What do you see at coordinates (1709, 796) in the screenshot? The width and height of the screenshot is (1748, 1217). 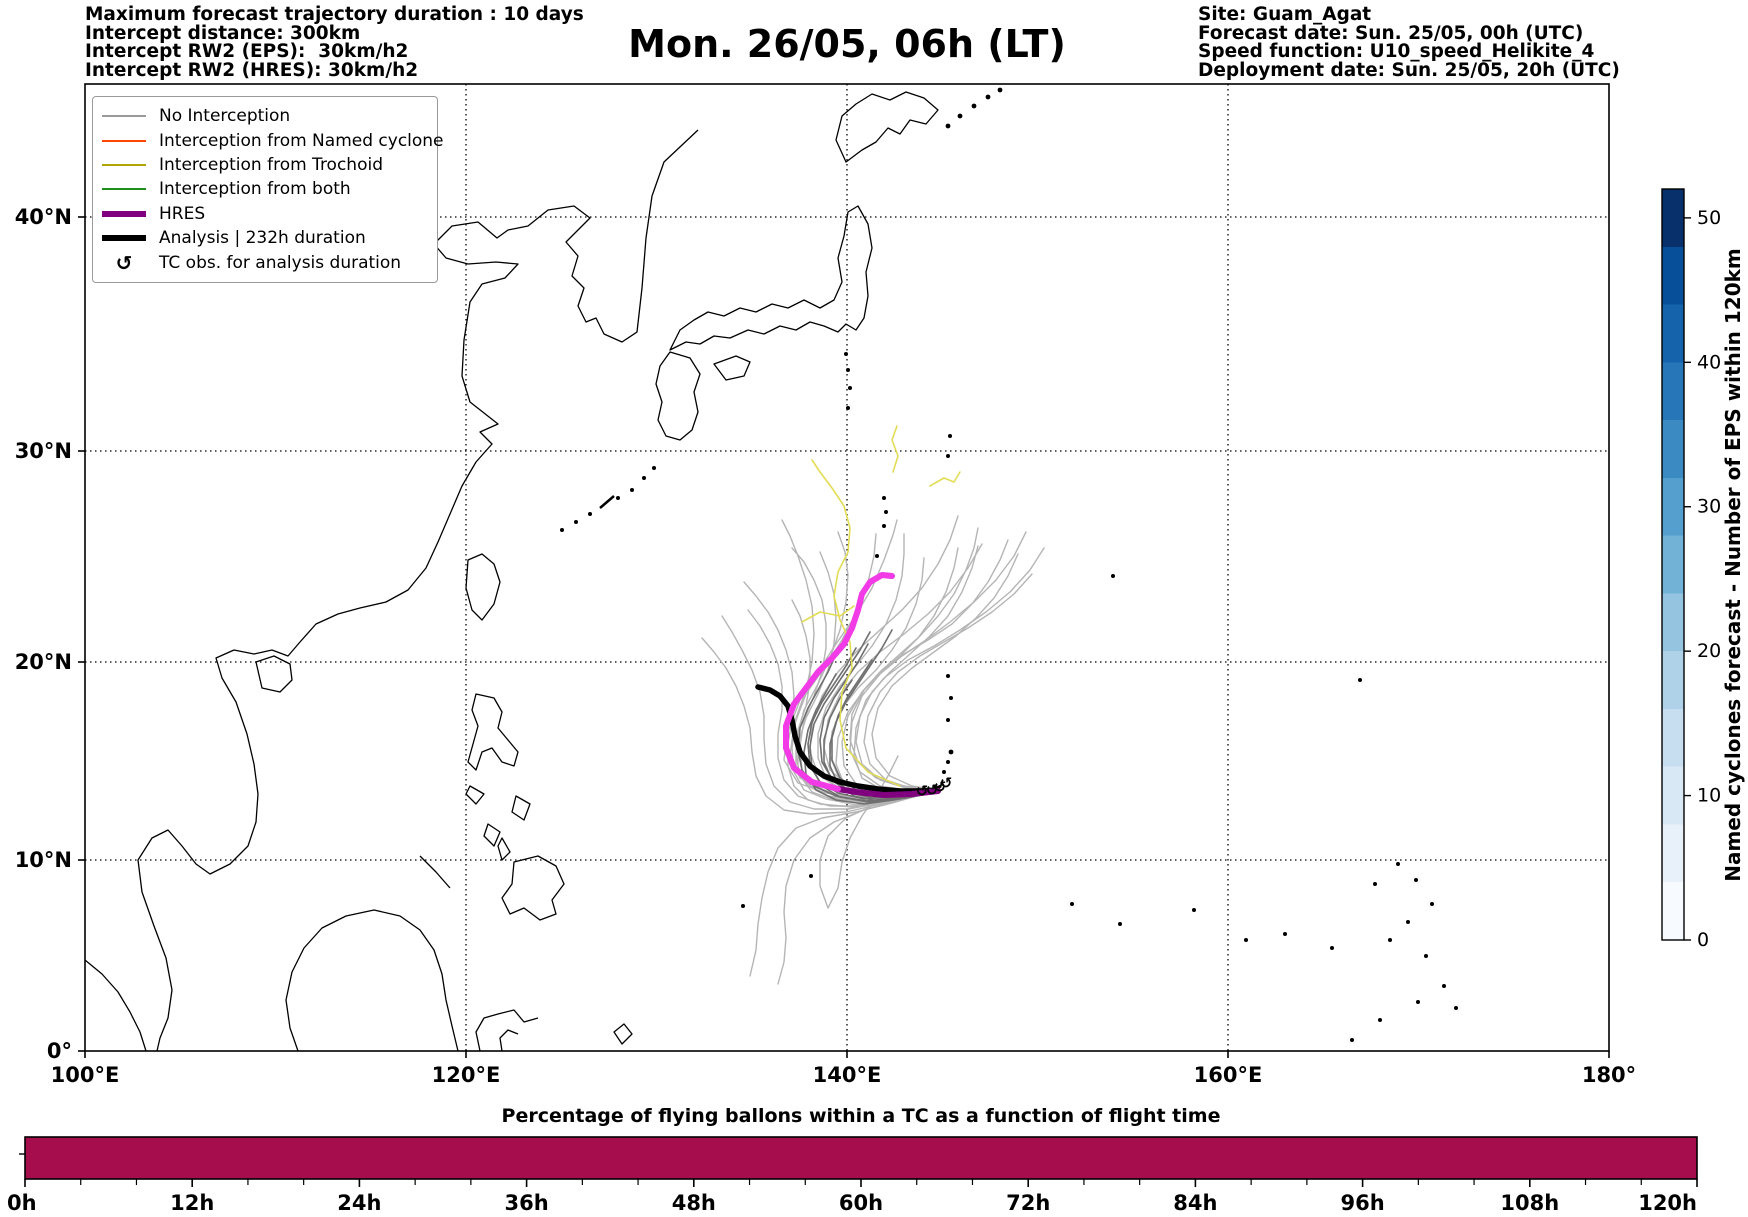 I see `svg-text: 10` at bounding box center [1709, 796].